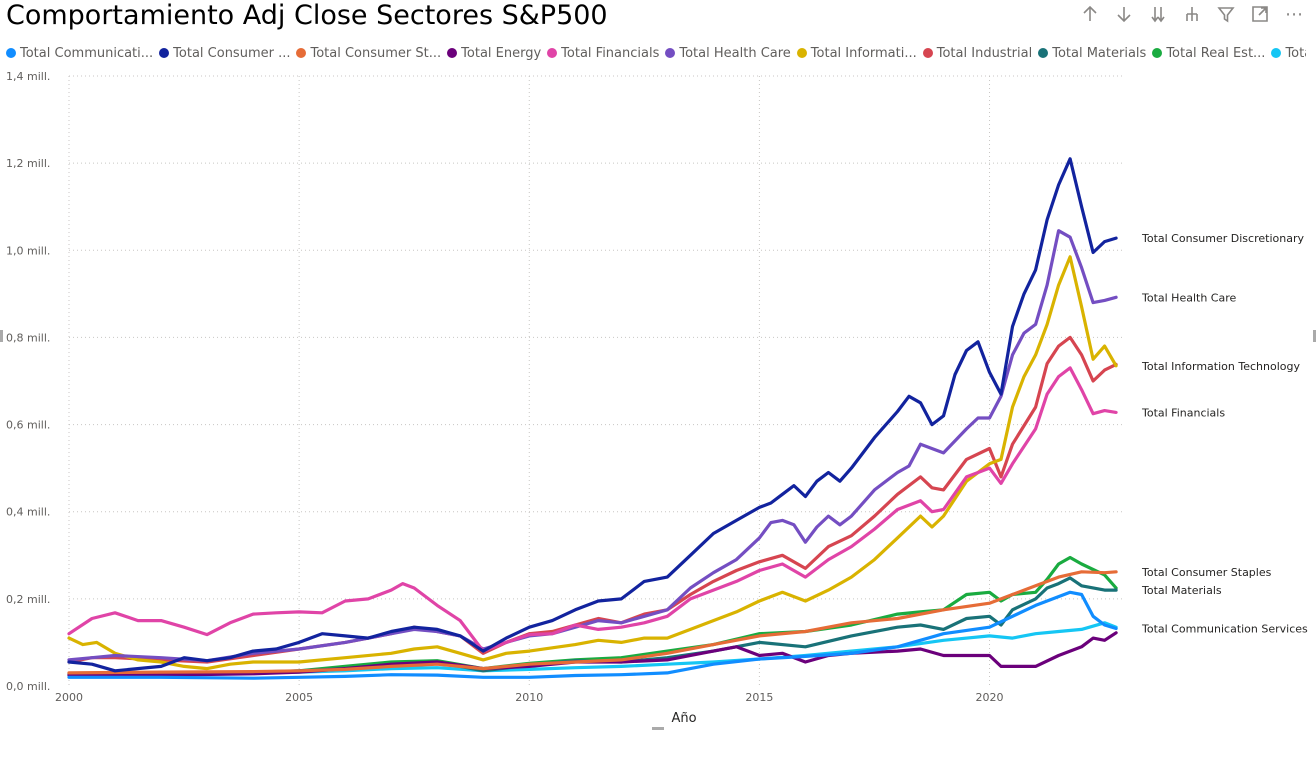  Describe the element at coordinates (1226, 14) in the screenshot. I see `filter-icon` at that location.